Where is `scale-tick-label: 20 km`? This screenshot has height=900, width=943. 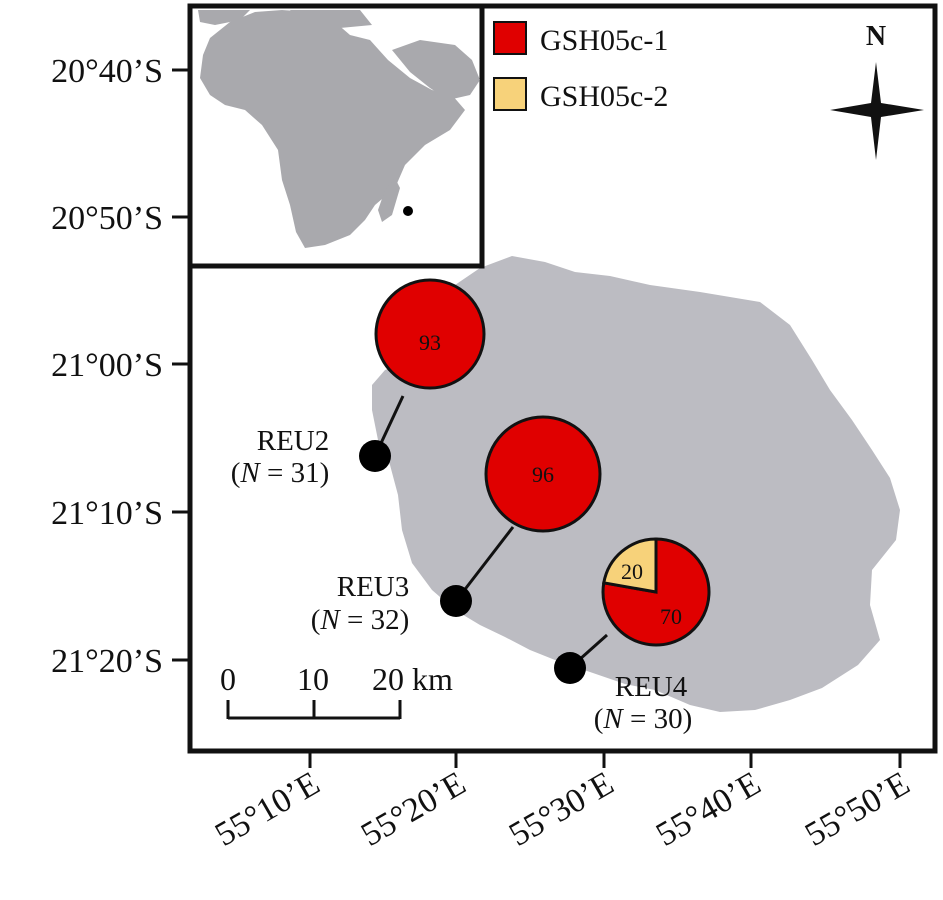
scale-tick-label: 20 km is located at coordinates (412, 679).